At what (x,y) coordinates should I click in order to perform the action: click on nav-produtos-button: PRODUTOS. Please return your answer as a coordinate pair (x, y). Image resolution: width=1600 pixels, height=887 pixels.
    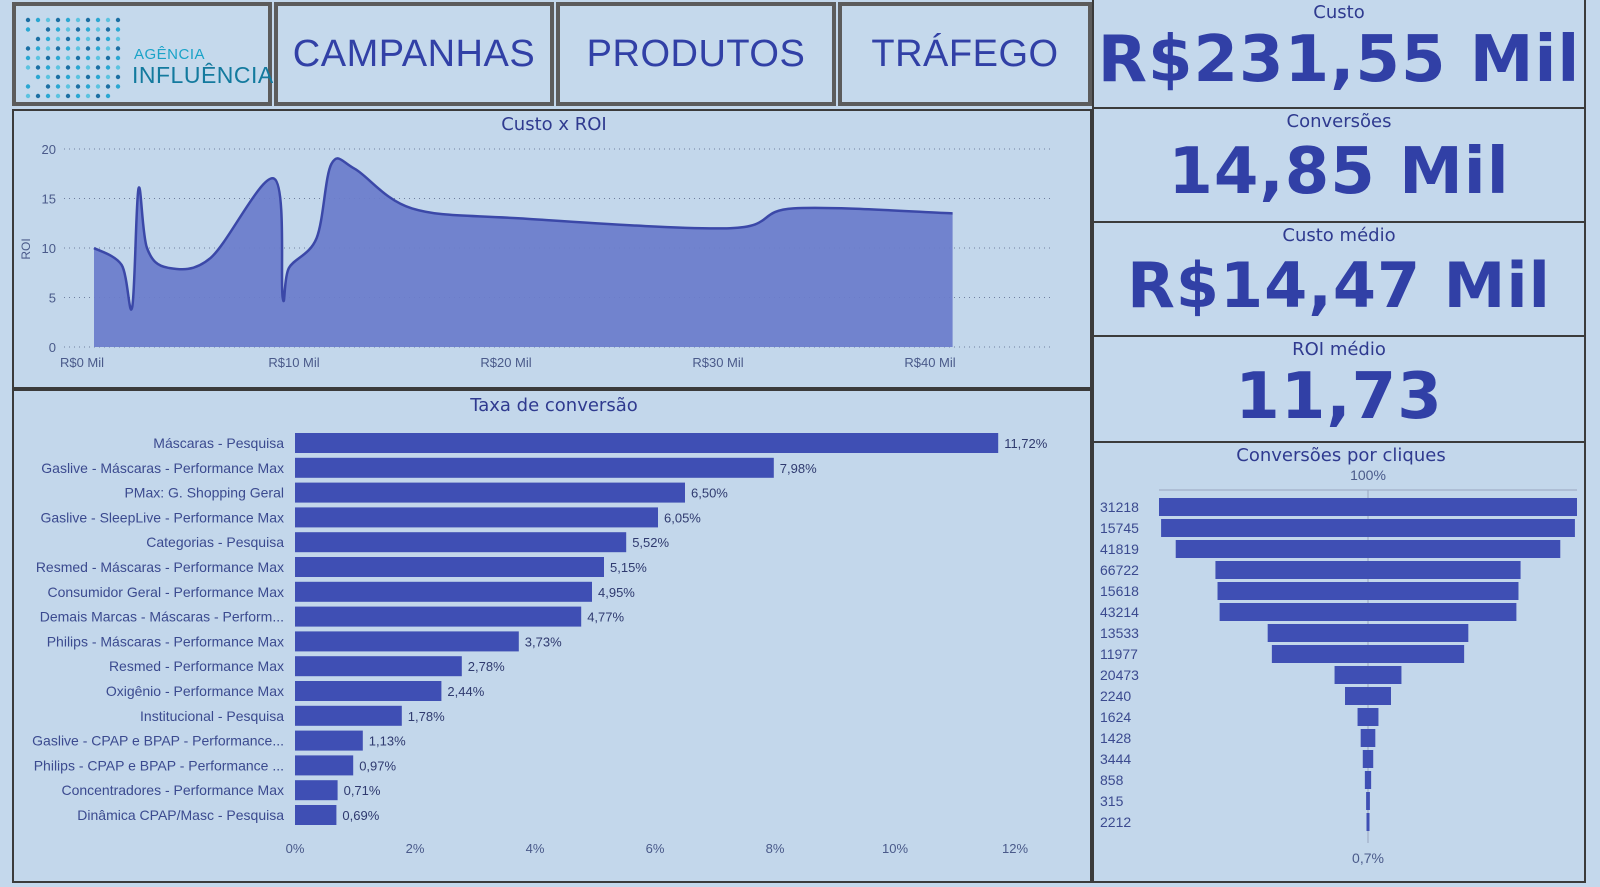
    Looking at the image, I should click on (696, 54).